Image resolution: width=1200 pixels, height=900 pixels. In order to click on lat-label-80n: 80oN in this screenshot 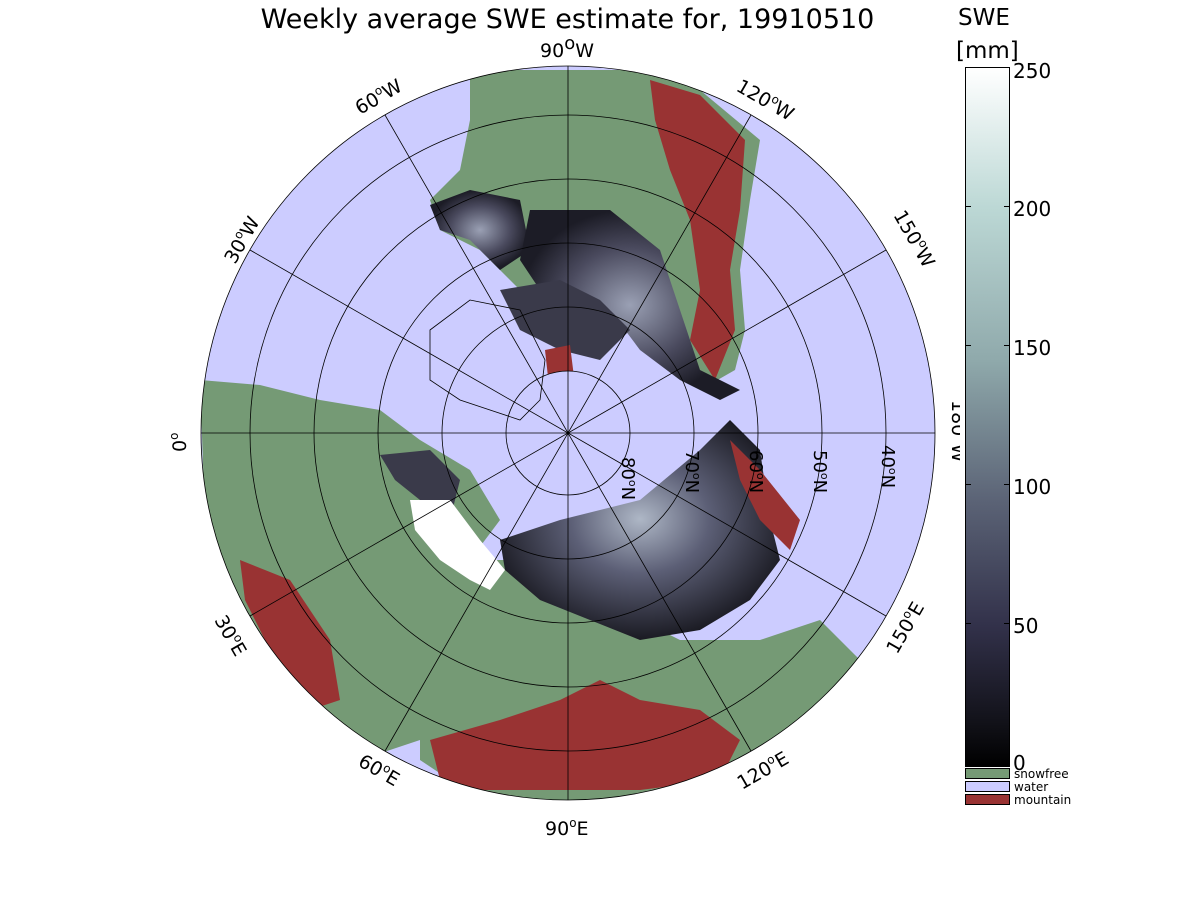, I will do `click(628, 478)`.